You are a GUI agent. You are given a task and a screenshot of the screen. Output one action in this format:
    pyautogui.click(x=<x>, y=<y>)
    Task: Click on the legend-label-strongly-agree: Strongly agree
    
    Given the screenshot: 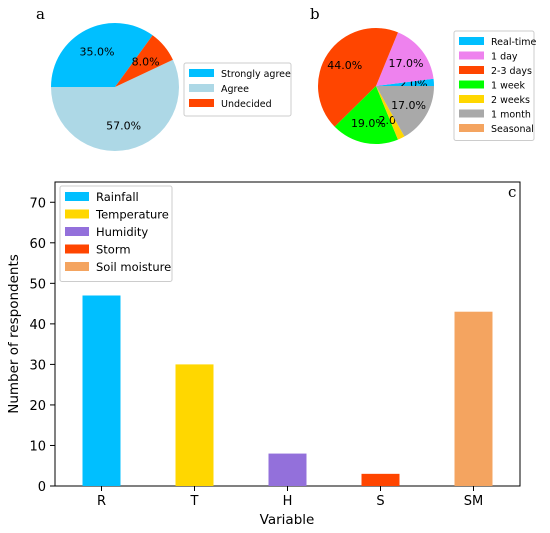 What is the action you would take?
    pyautogui.click(x=256, y=74)
    